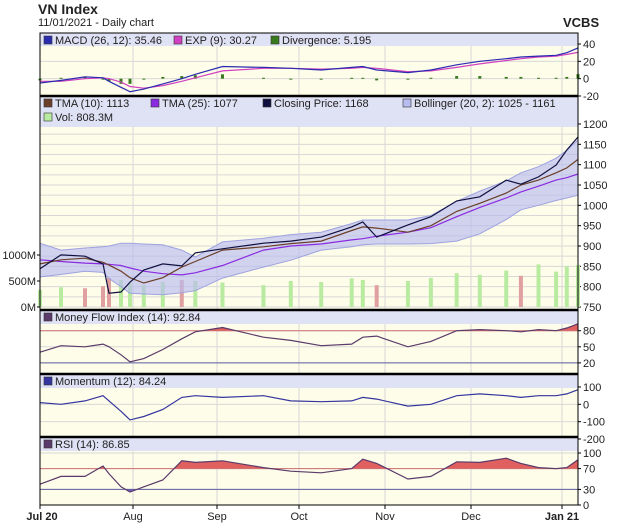 This screenshot has width=617, height=525. What do you see at coordinates (41, 517) in the screenshot?
I see `x-tick-label: Jul 20` at bounding box center [41, 517].